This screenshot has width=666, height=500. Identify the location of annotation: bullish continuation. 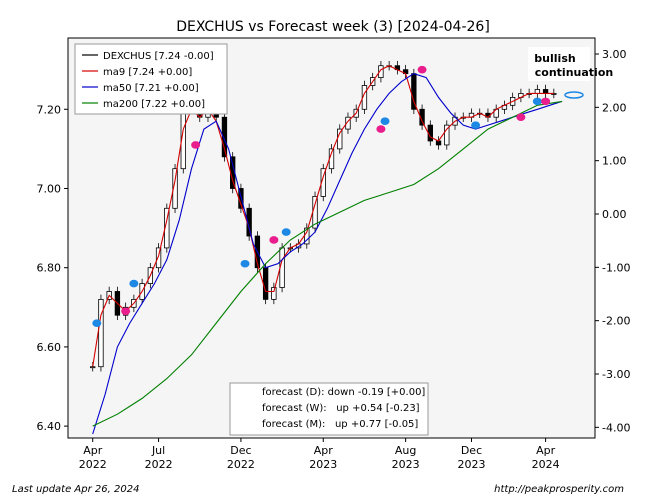
(570, 73).